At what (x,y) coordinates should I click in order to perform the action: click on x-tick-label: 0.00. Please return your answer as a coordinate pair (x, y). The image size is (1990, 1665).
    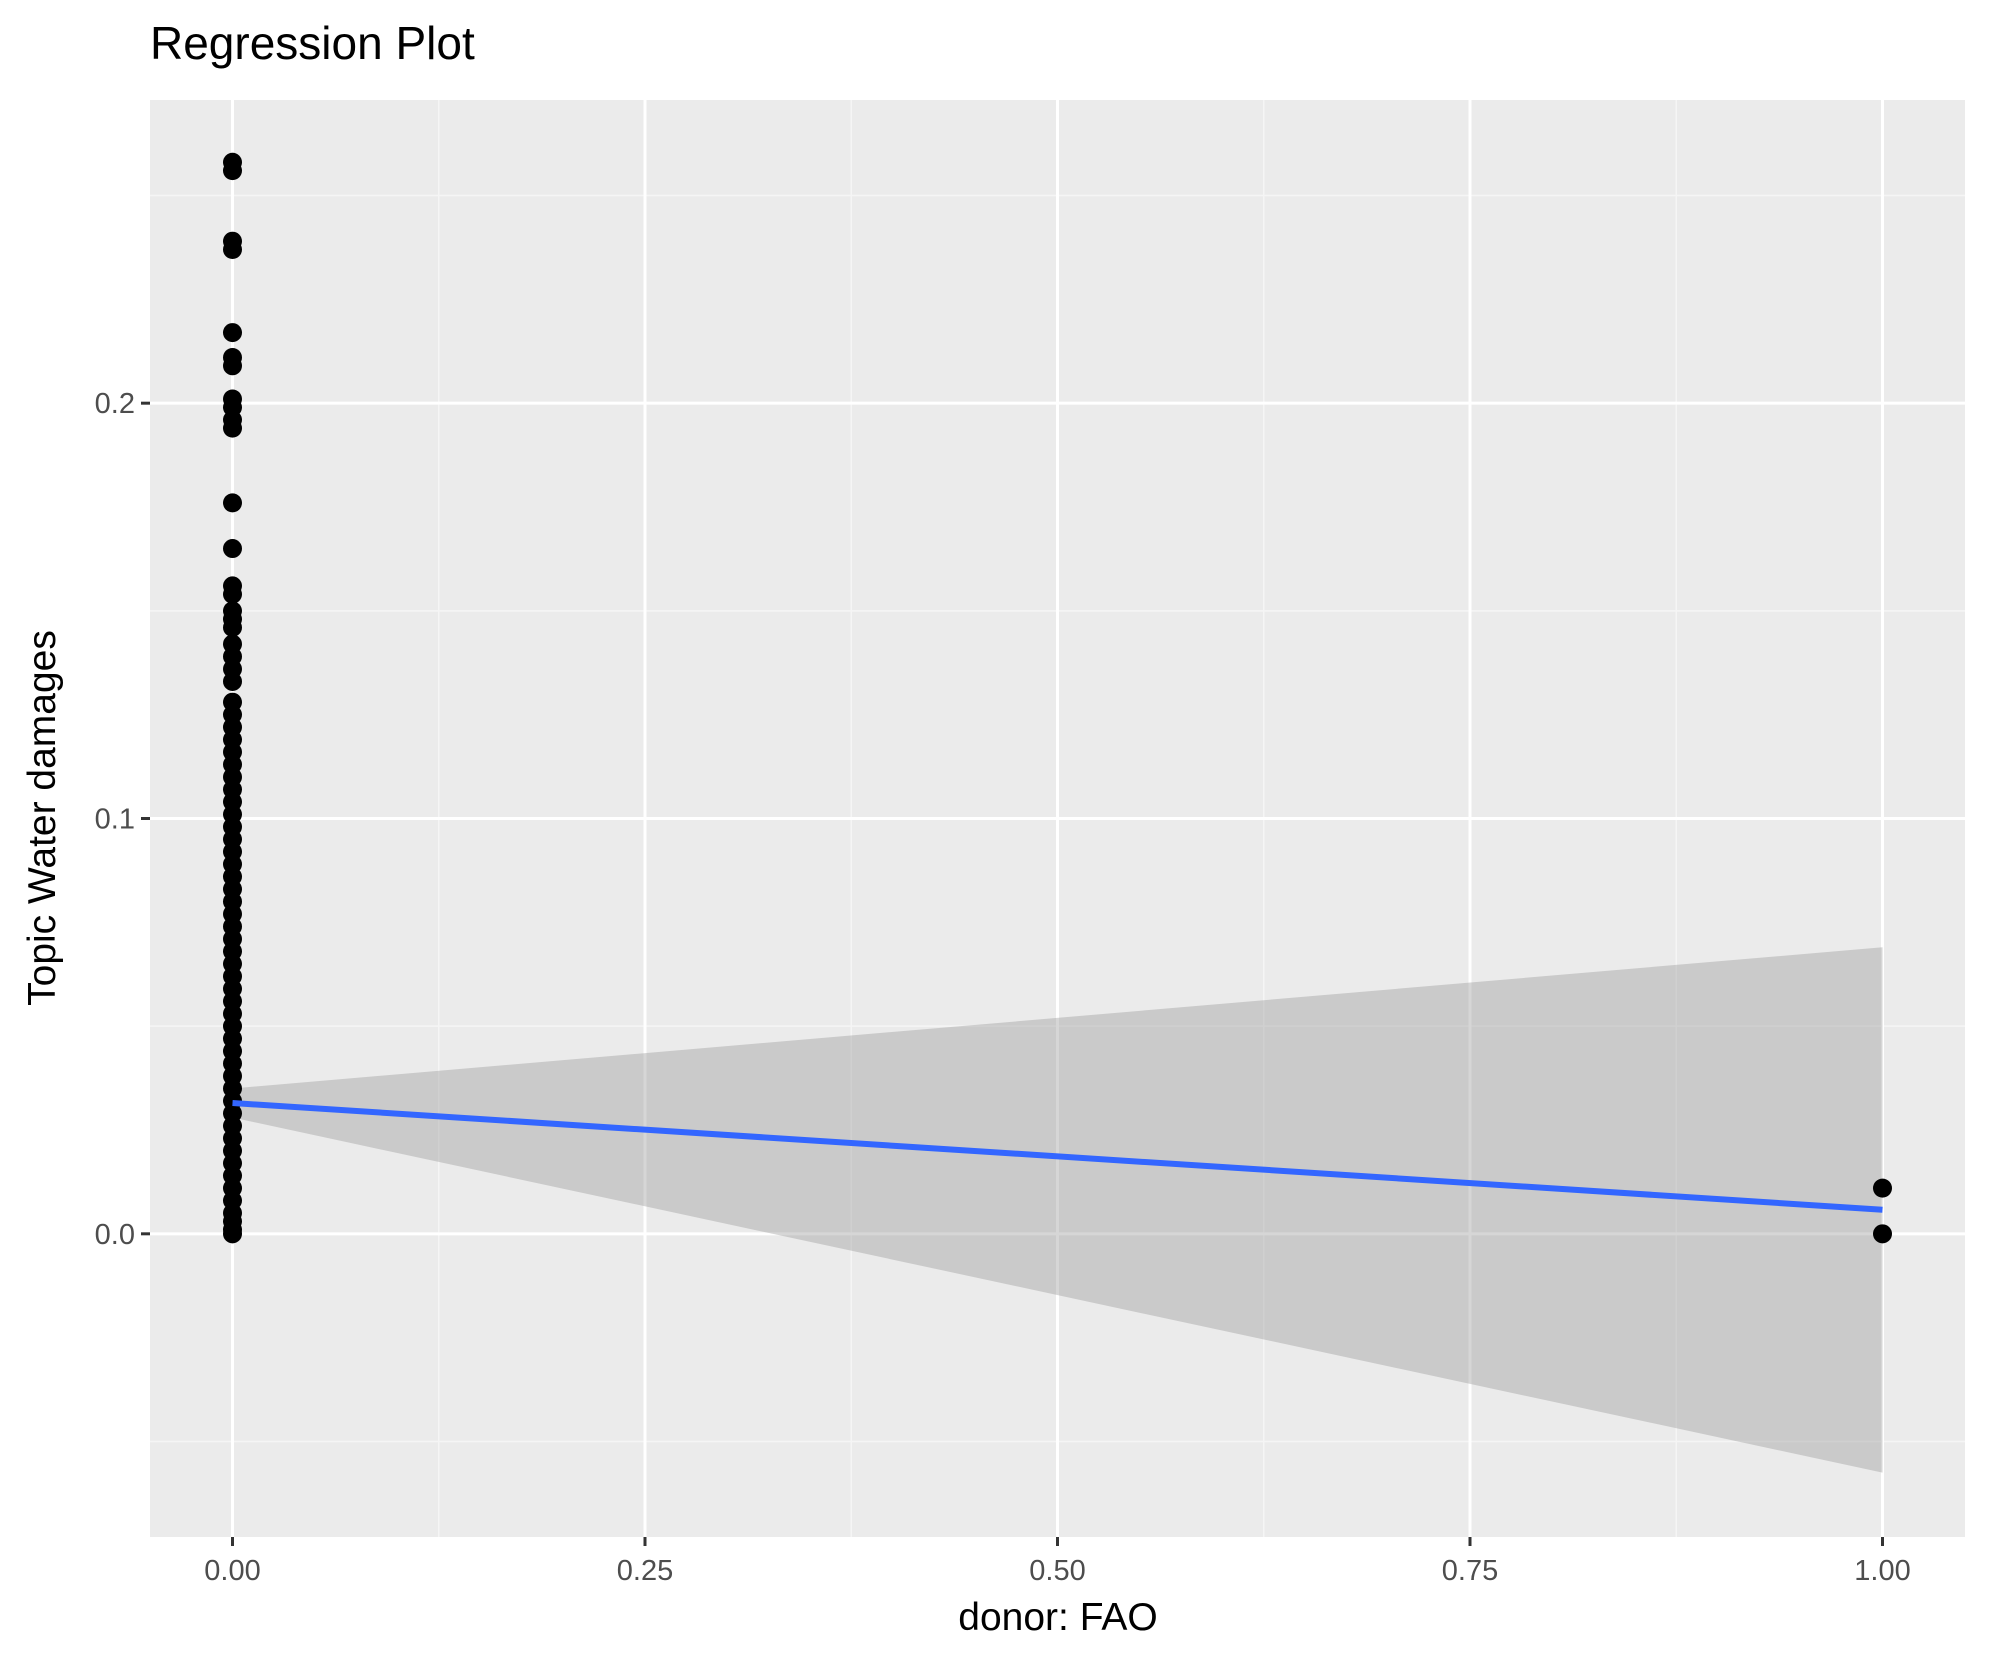
    Looking at the image, I should click on (232, 1571).